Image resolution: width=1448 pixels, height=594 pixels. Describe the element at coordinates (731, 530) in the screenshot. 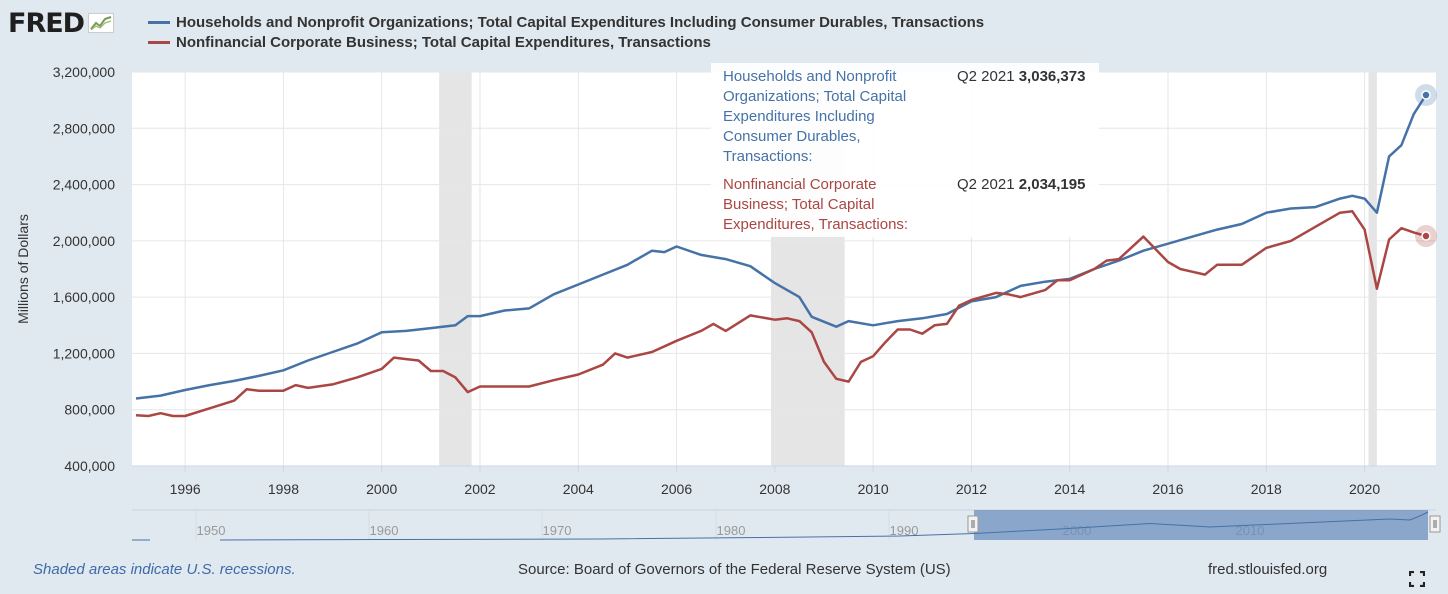

I see `navigator-tick-label: 1980` at that location.